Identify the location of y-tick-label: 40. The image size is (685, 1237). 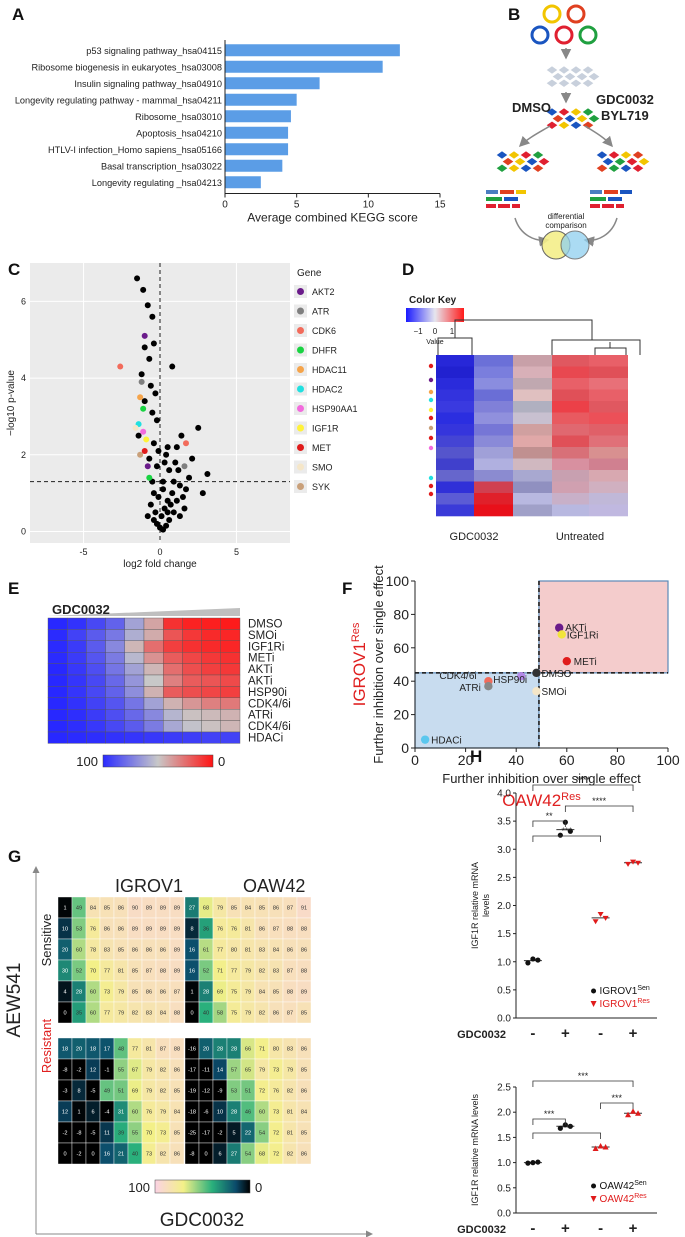
(401, 681).